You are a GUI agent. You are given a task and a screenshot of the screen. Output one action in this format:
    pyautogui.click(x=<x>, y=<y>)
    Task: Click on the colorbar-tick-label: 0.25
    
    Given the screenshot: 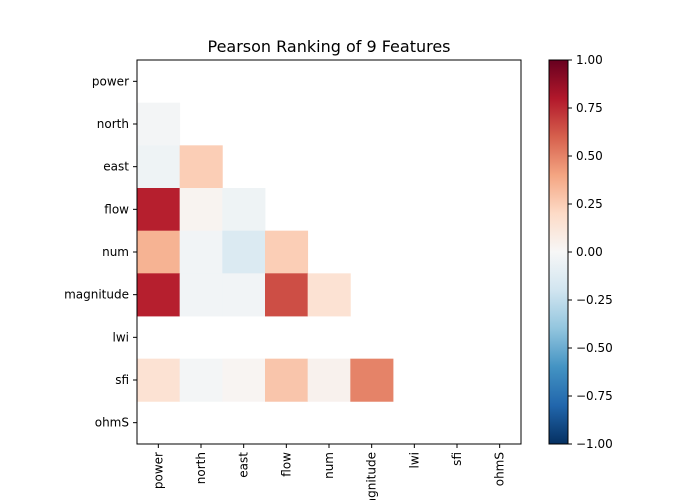 What is the action you would take?
    pyautogui.click(x=589, y=204)
    